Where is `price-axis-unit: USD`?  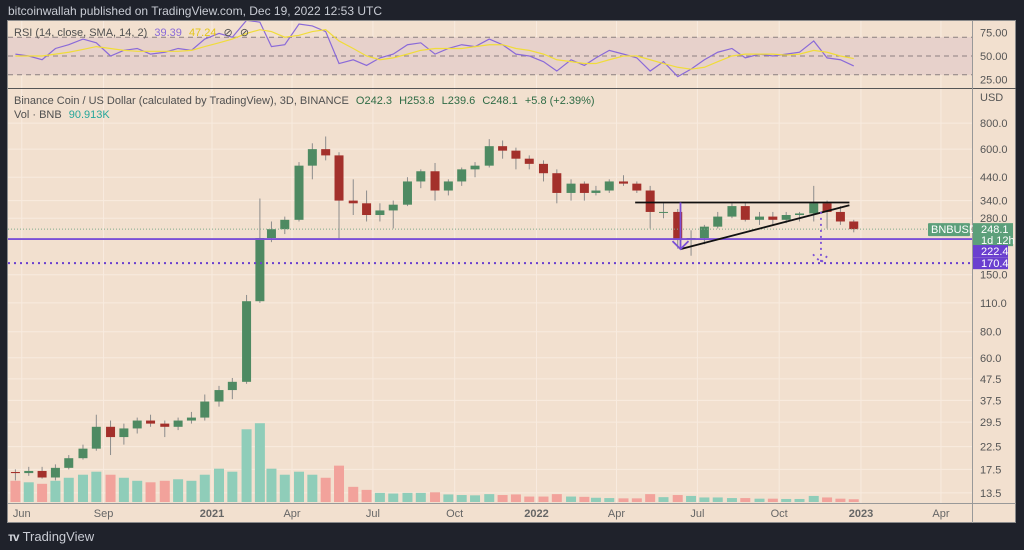
price-axis-unit: USD is located at coordinates (991, 98).